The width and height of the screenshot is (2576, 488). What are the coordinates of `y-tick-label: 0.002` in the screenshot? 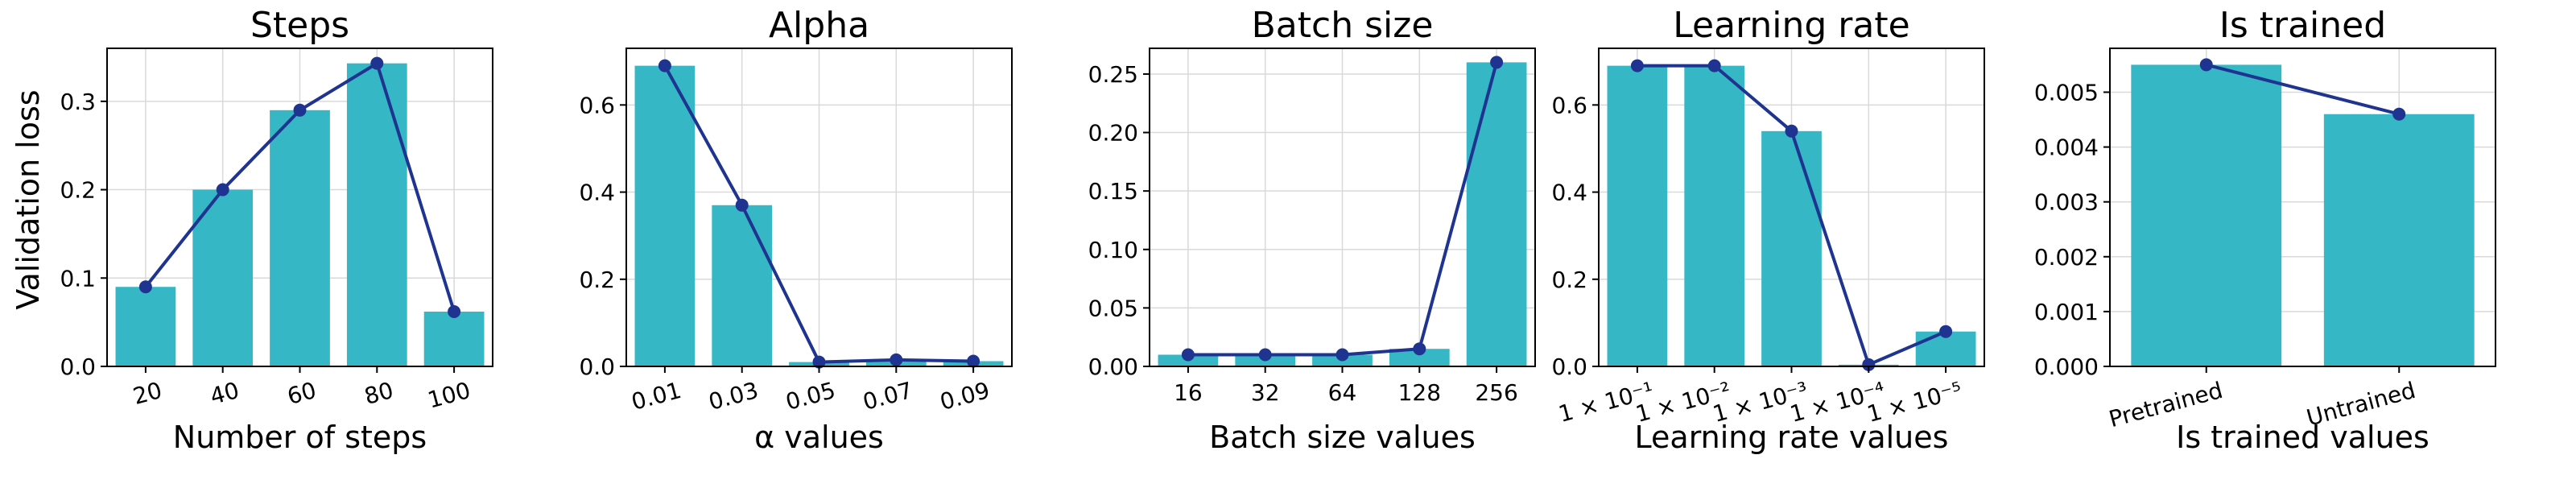 It's located at (2066, 257).